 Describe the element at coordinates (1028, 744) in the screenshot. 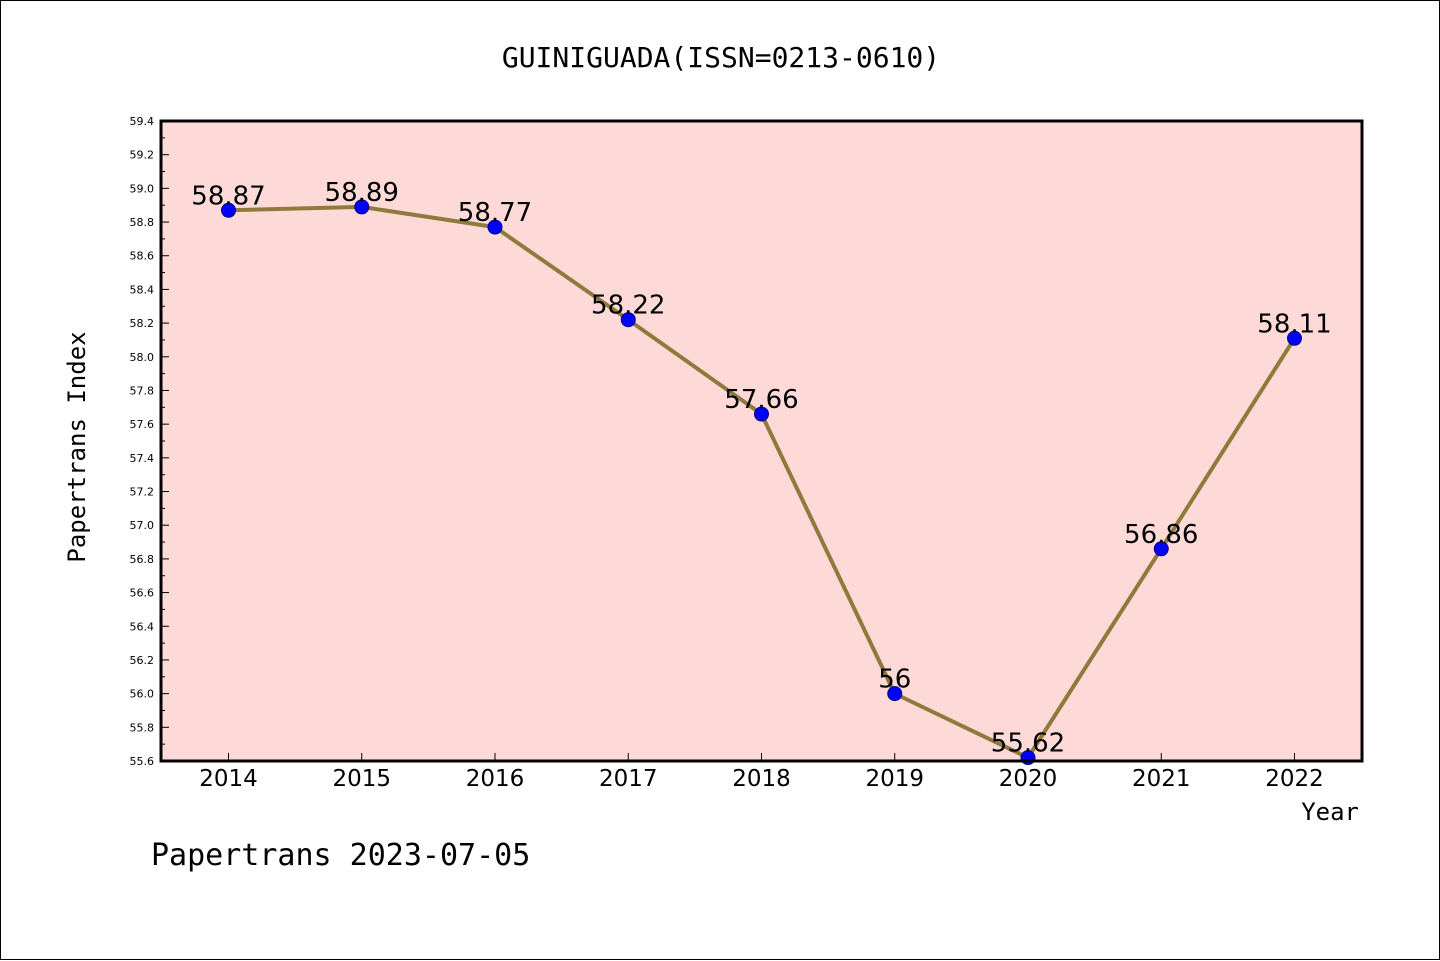

I see `data-label: 55.62` at that location.